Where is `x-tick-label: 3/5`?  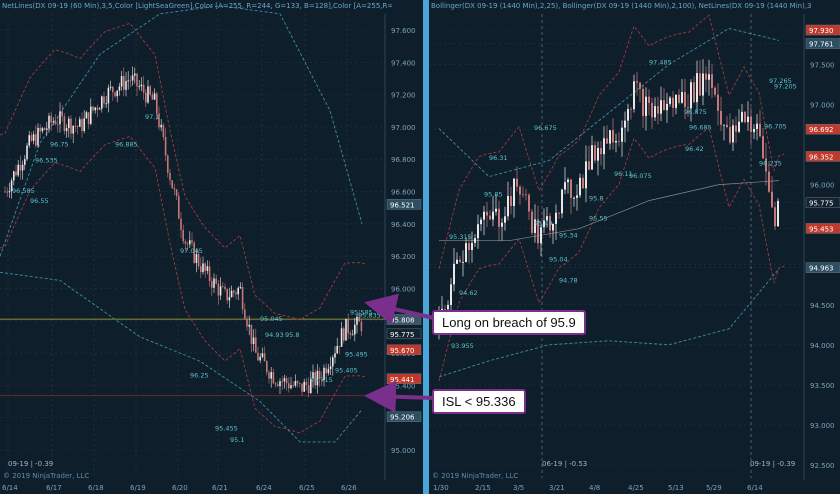
x-tick-label: 3/5 is located at coordinates (518, 488).